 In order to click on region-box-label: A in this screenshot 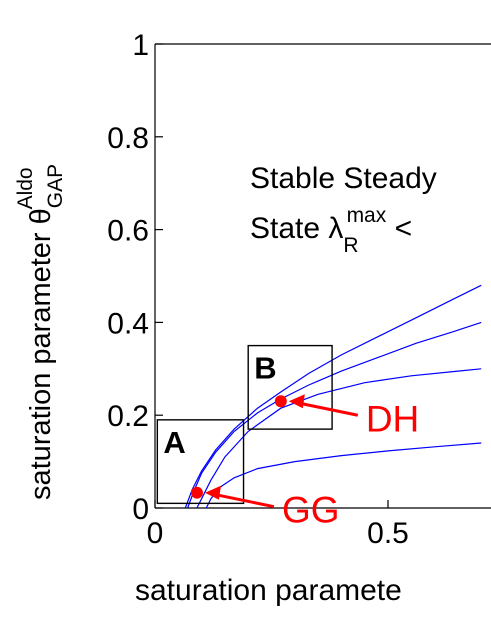, I will do `click(174, 442)`.